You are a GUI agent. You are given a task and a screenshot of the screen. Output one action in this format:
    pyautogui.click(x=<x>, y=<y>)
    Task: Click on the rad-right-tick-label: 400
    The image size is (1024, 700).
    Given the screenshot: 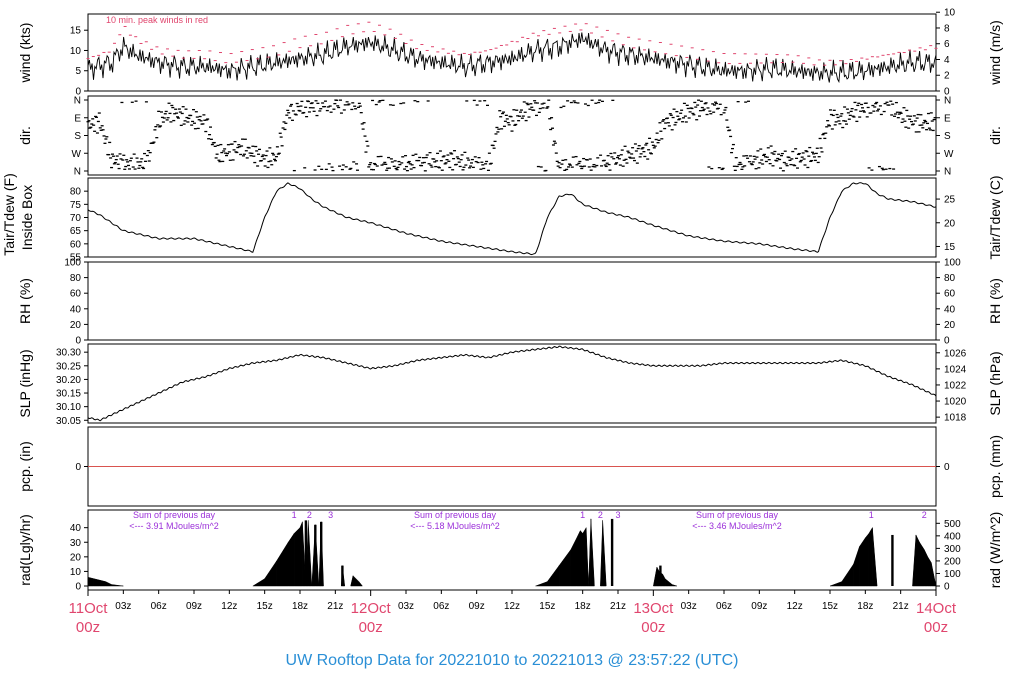 What is the action you would take?
    pyautogui.click(x=952, y=536)
    